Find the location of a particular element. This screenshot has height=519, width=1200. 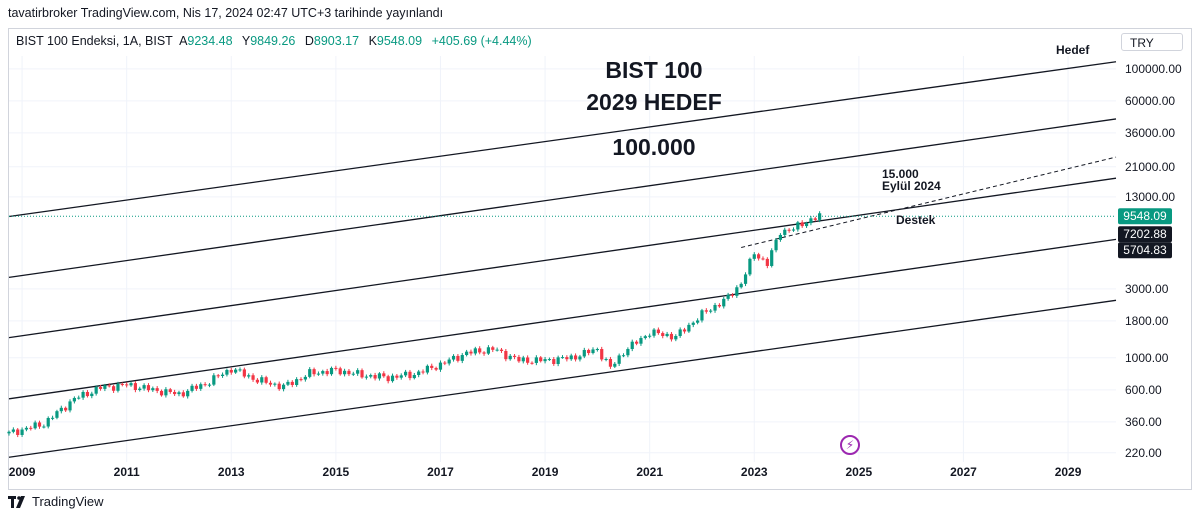

price-label-text: 7202.88 is located at coordinates (1145, 234).